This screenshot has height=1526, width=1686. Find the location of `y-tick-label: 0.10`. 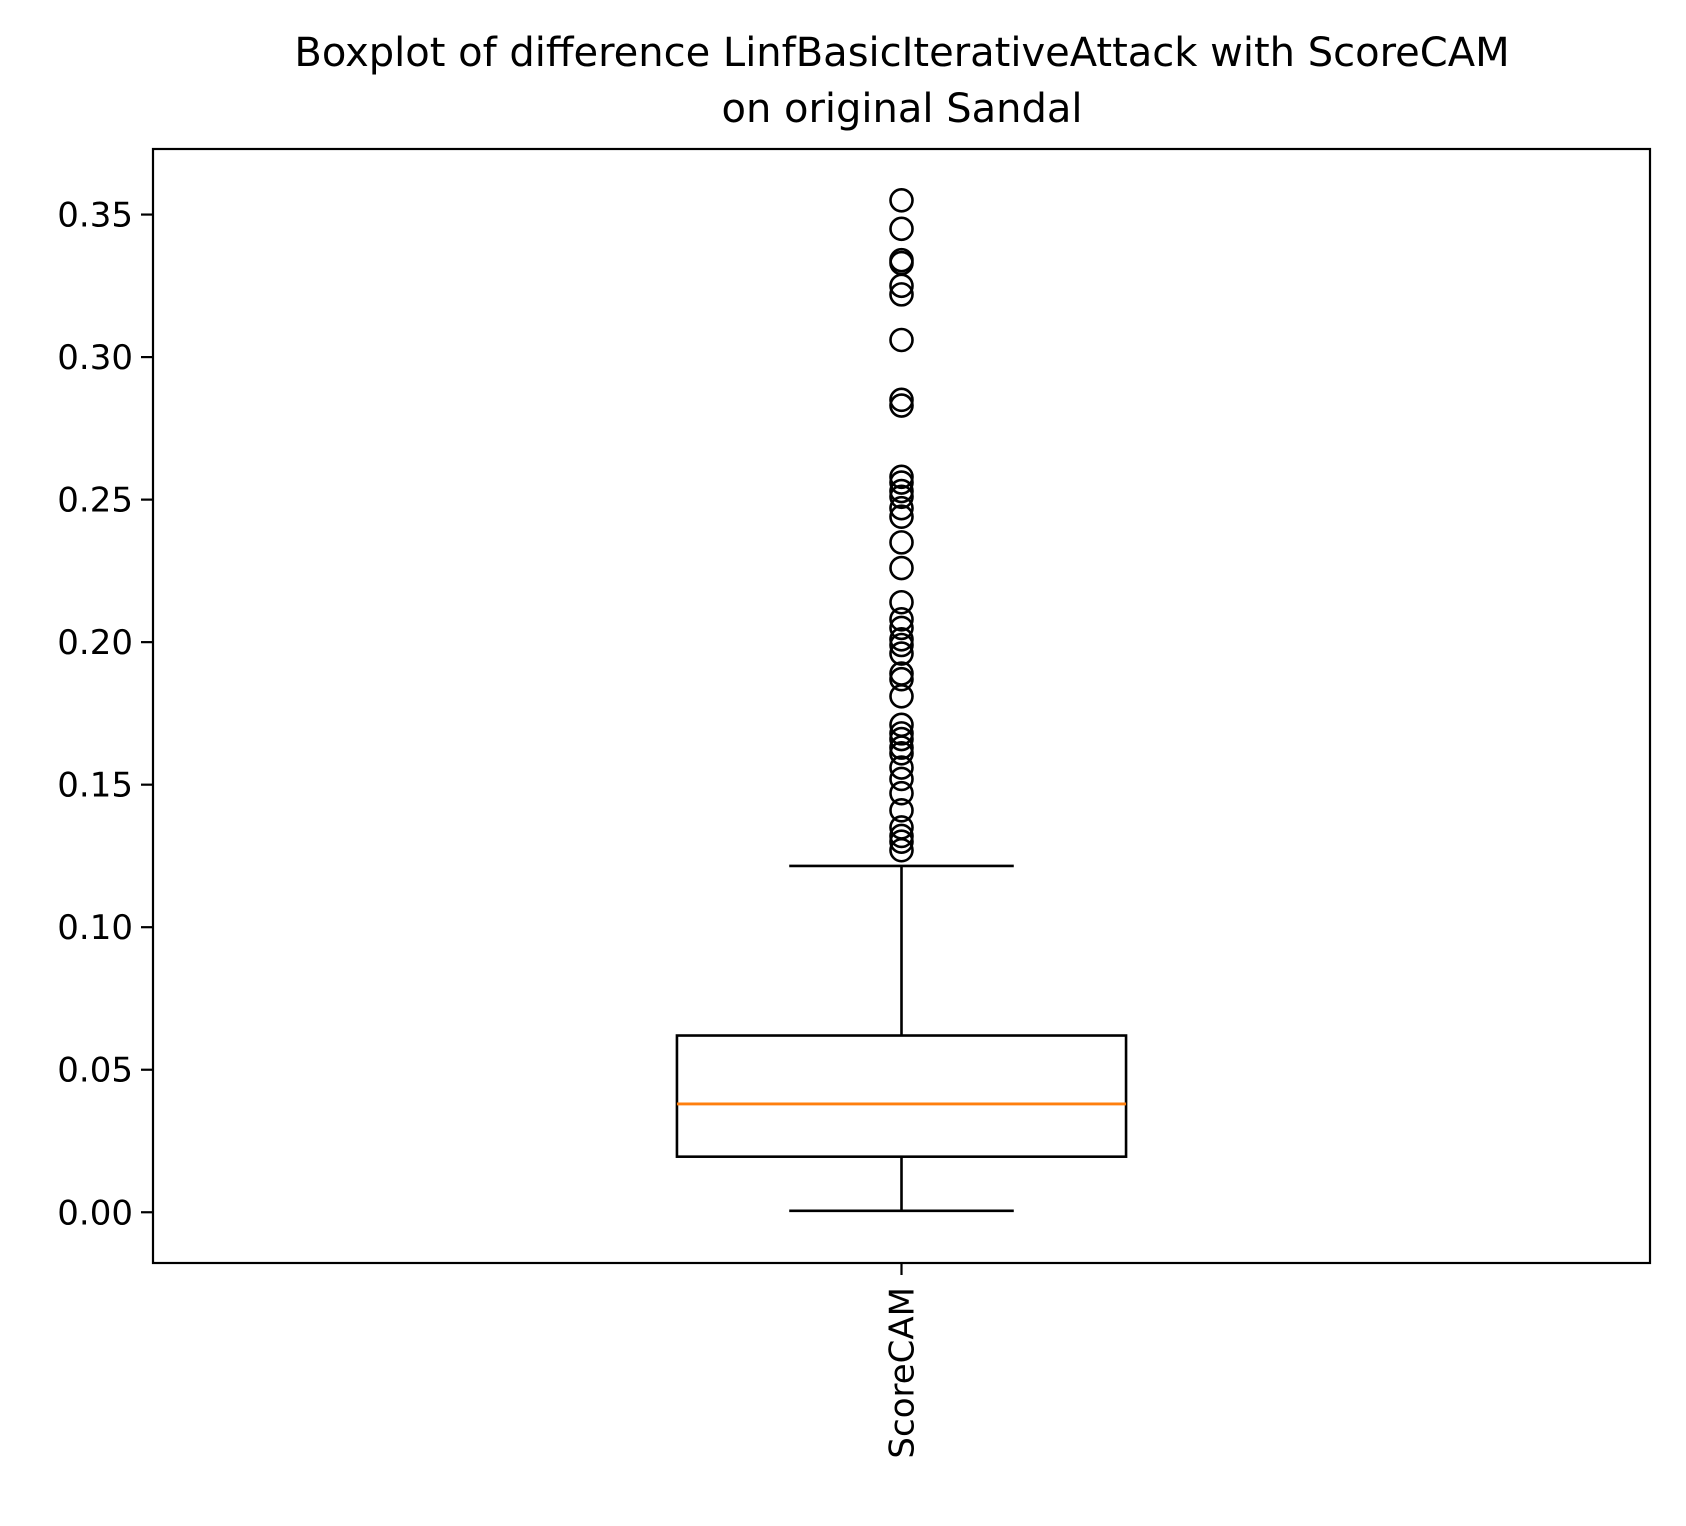

y-tick-label: 0.10 is located at coordinates (95, 928).